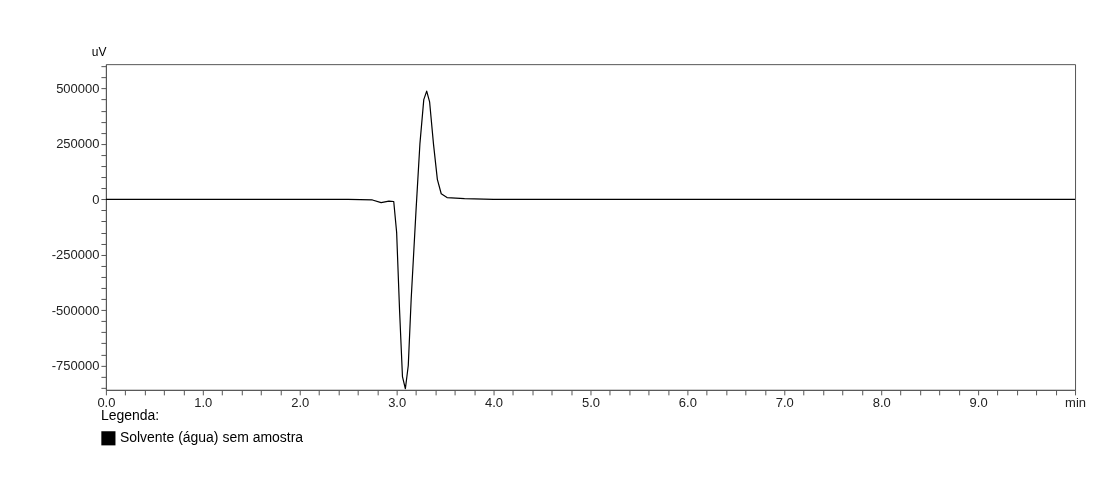 The width and height of the screenshot is (1116, 502). I want to click on y-tick-label: -250000, so click(75, 255).